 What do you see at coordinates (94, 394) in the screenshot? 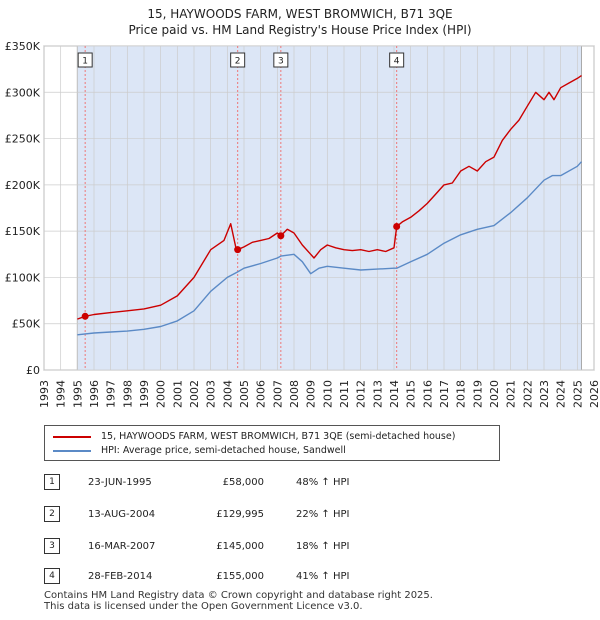
I see `x-tick-label: 1996` at bounding box center [94, 394].